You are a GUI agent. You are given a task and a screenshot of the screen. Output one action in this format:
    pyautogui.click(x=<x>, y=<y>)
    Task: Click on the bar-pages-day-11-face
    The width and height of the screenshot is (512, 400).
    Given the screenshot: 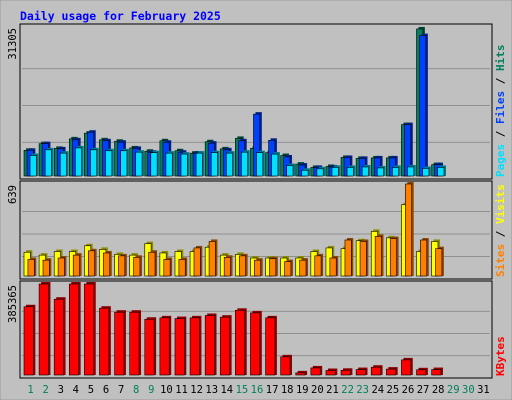 What is the action you would take?
    pyautogui.click(x=184, y=165)
    